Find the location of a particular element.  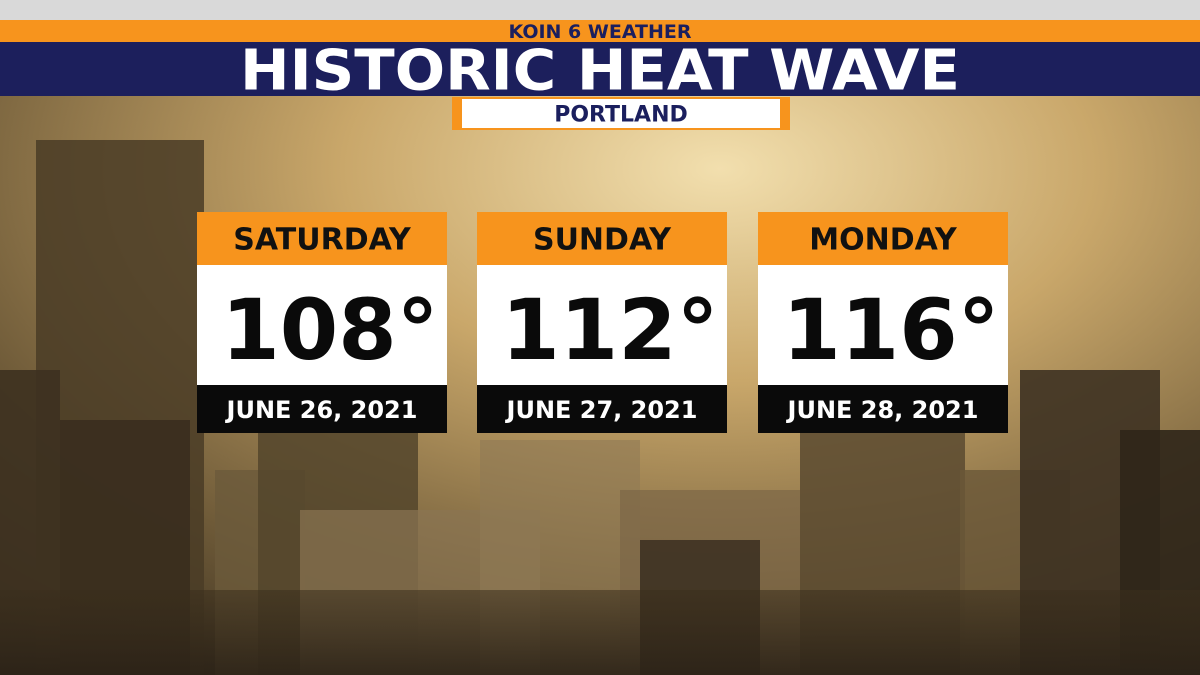

date: JUNE 28, 2021 is located at coordinates (882, 410).